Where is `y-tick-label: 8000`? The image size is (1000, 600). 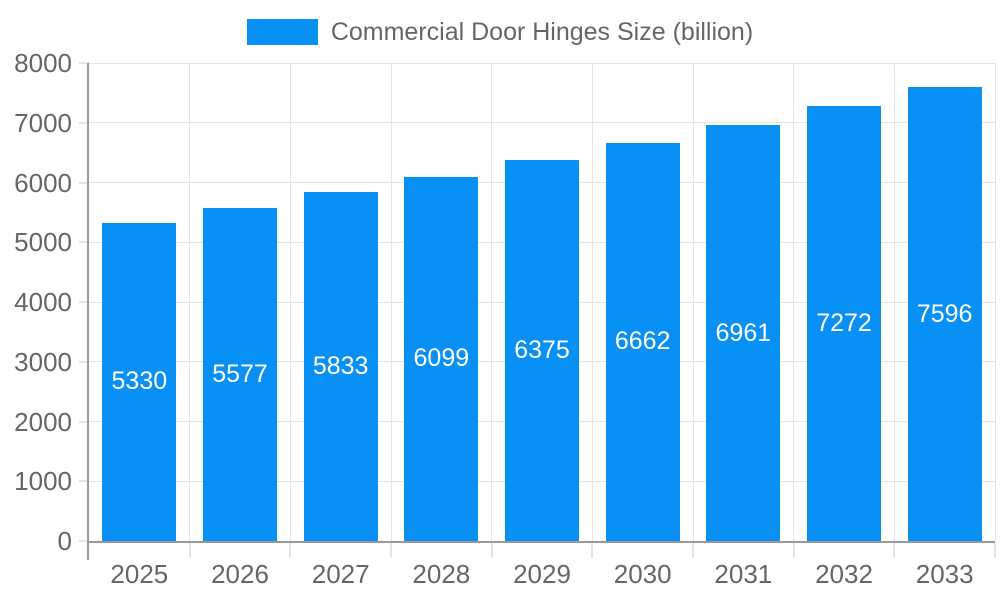
y-tick-label: 8000 is located at coordinates (43, 63).